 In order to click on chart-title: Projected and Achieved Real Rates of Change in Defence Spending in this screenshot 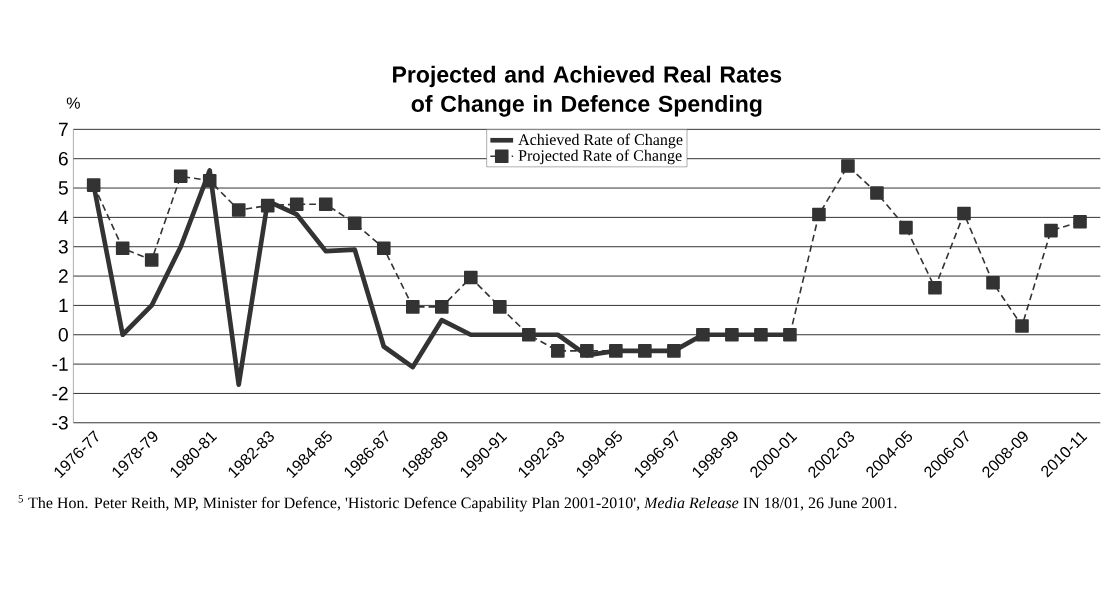, I will do `click(587, 91)`.